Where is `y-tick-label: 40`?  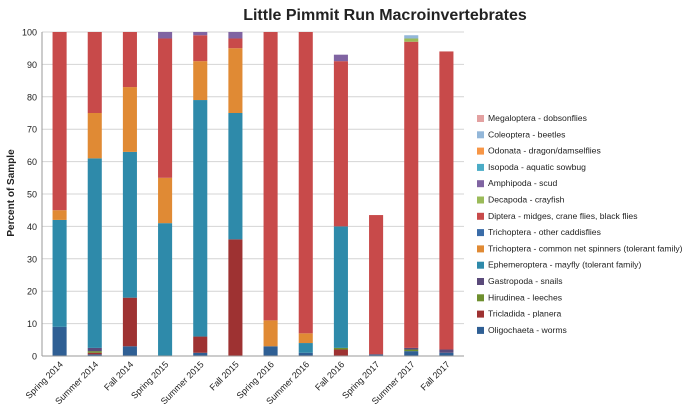 y-tick-label: 40 is located at coordinates (32, 227).